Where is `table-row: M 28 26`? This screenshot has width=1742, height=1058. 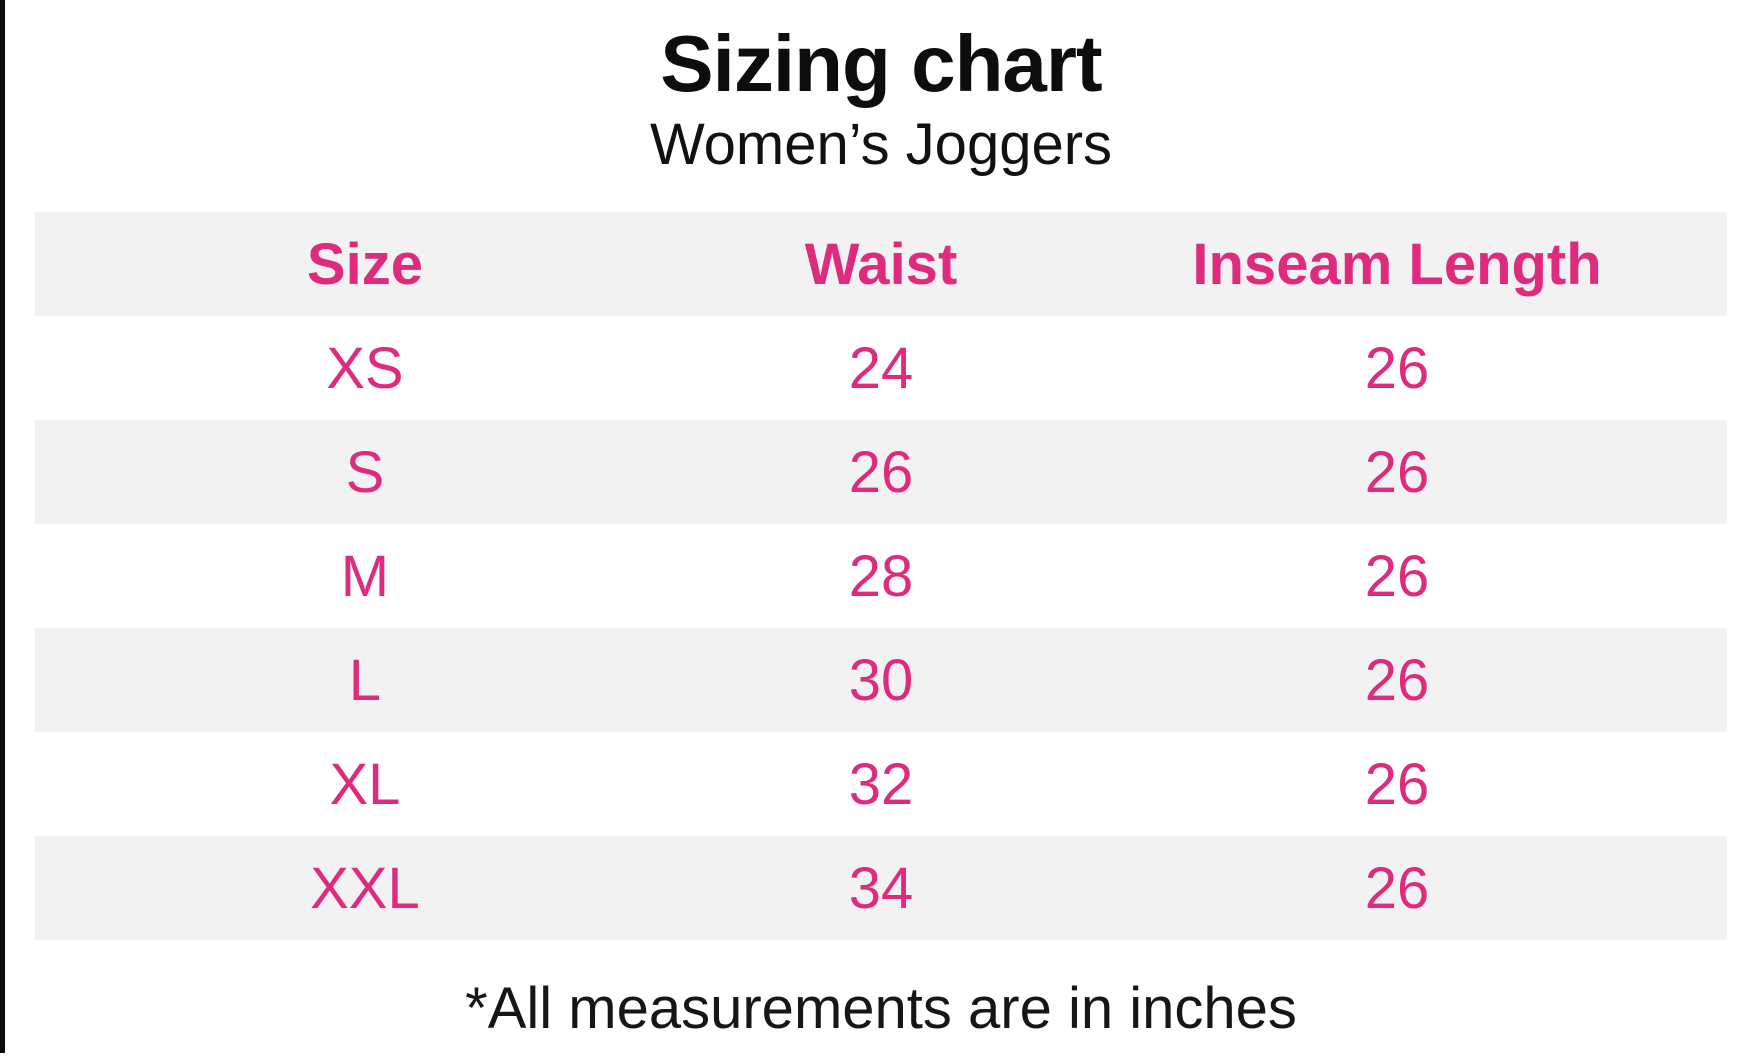 table-row: M 28 26 is located at coordinates (881, 576).